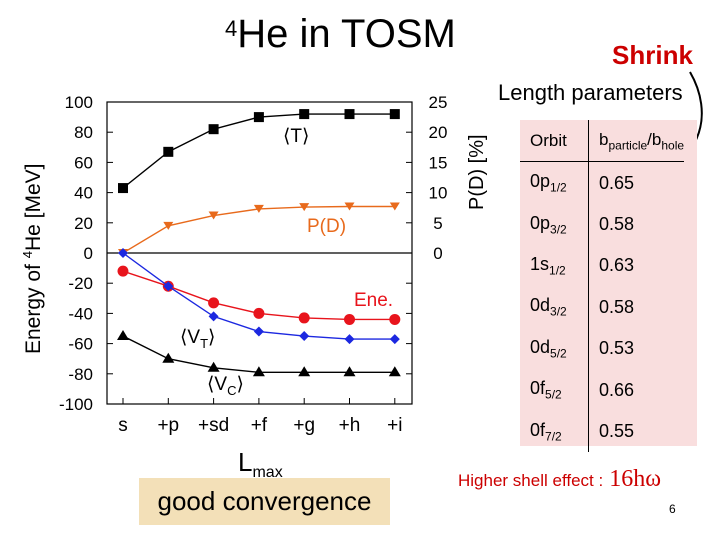  What do you see at coordinates (296, 136) in the screenshot?
I see `series-label-T: ⟨T⟩` at bounding box center [296, 136].